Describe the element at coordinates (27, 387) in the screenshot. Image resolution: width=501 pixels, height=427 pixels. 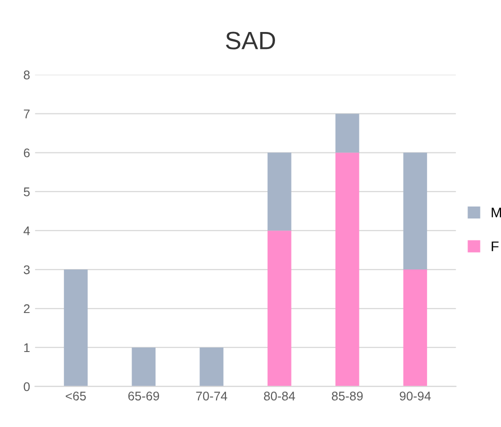
I see `y-tick-label: 0` at that location.